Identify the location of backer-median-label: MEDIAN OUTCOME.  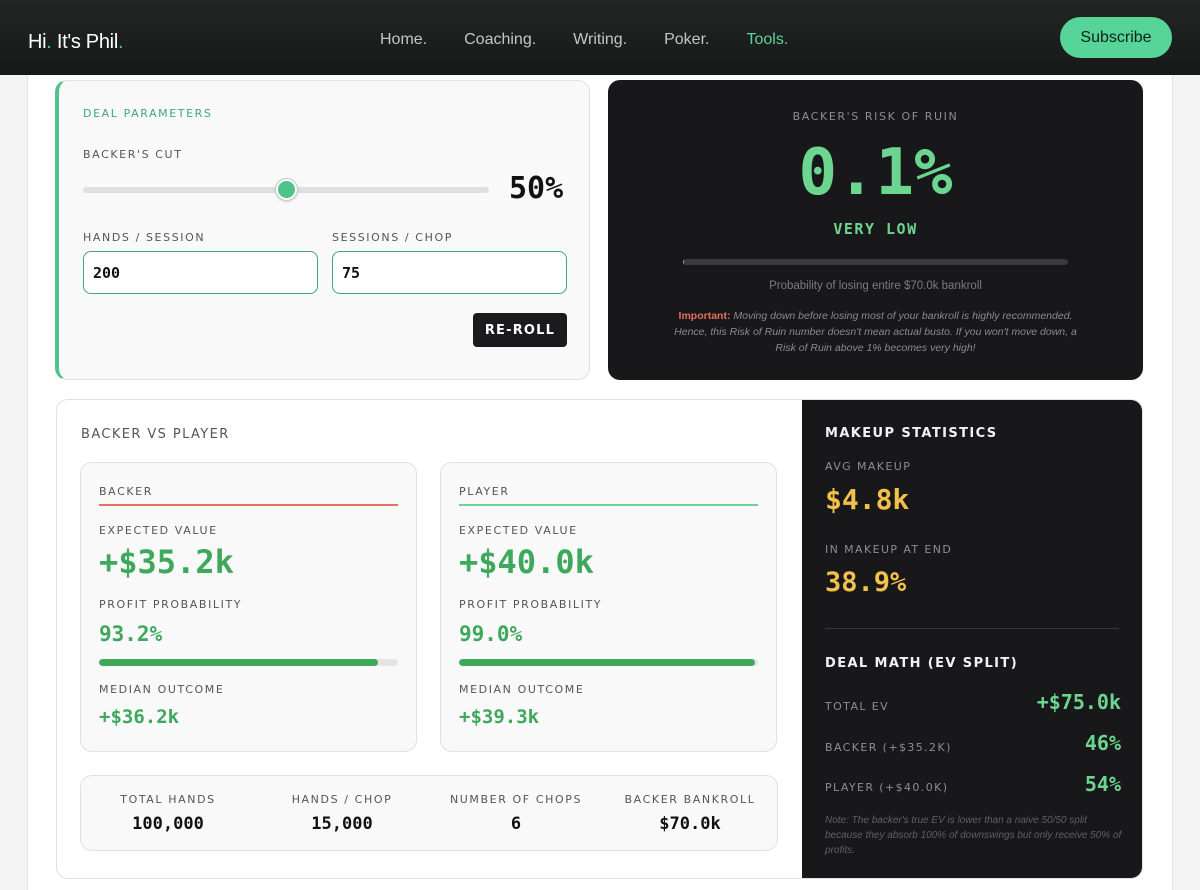
(162, 689).